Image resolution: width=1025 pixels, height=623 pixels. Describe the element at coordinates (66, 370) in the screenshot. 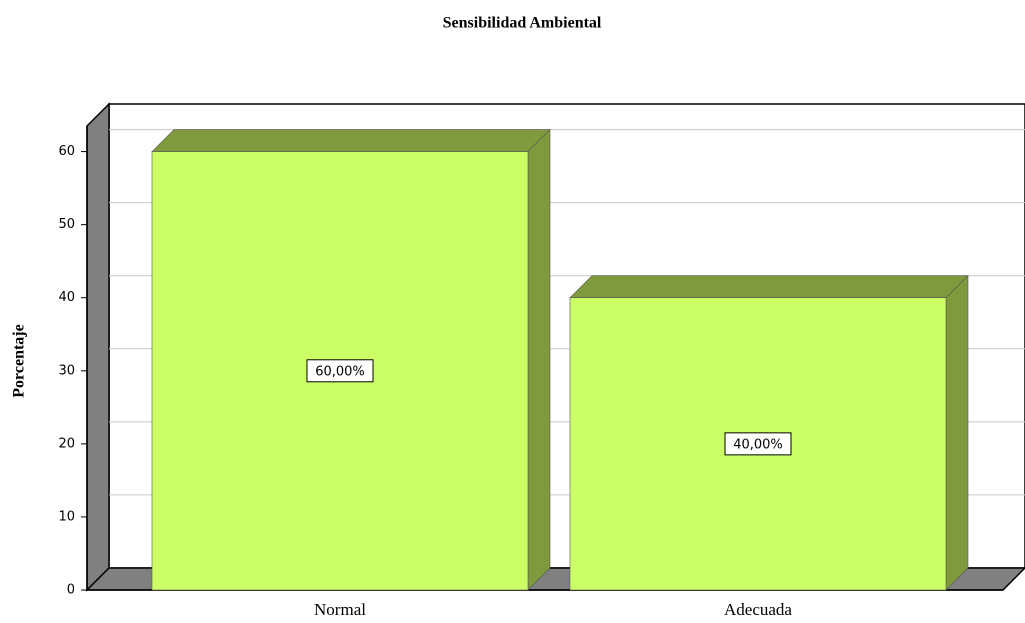

I see `y-tick-label: 30` at that location.